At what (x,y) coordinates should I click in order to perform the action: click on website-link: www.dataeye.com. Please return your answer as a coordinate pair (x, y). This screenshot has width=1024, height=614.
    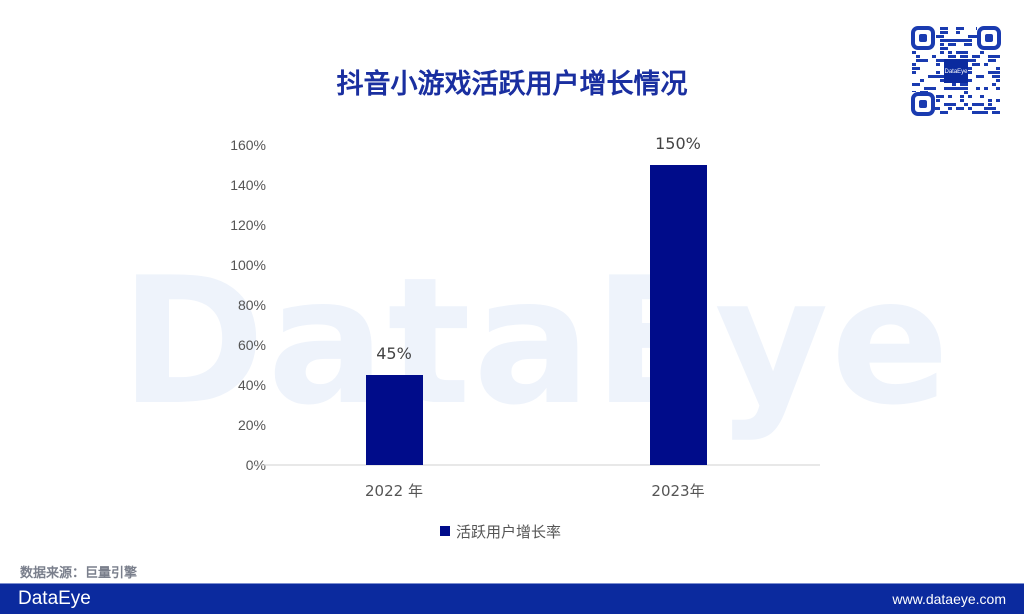
    Looking at the image, I should click on (949, 599).